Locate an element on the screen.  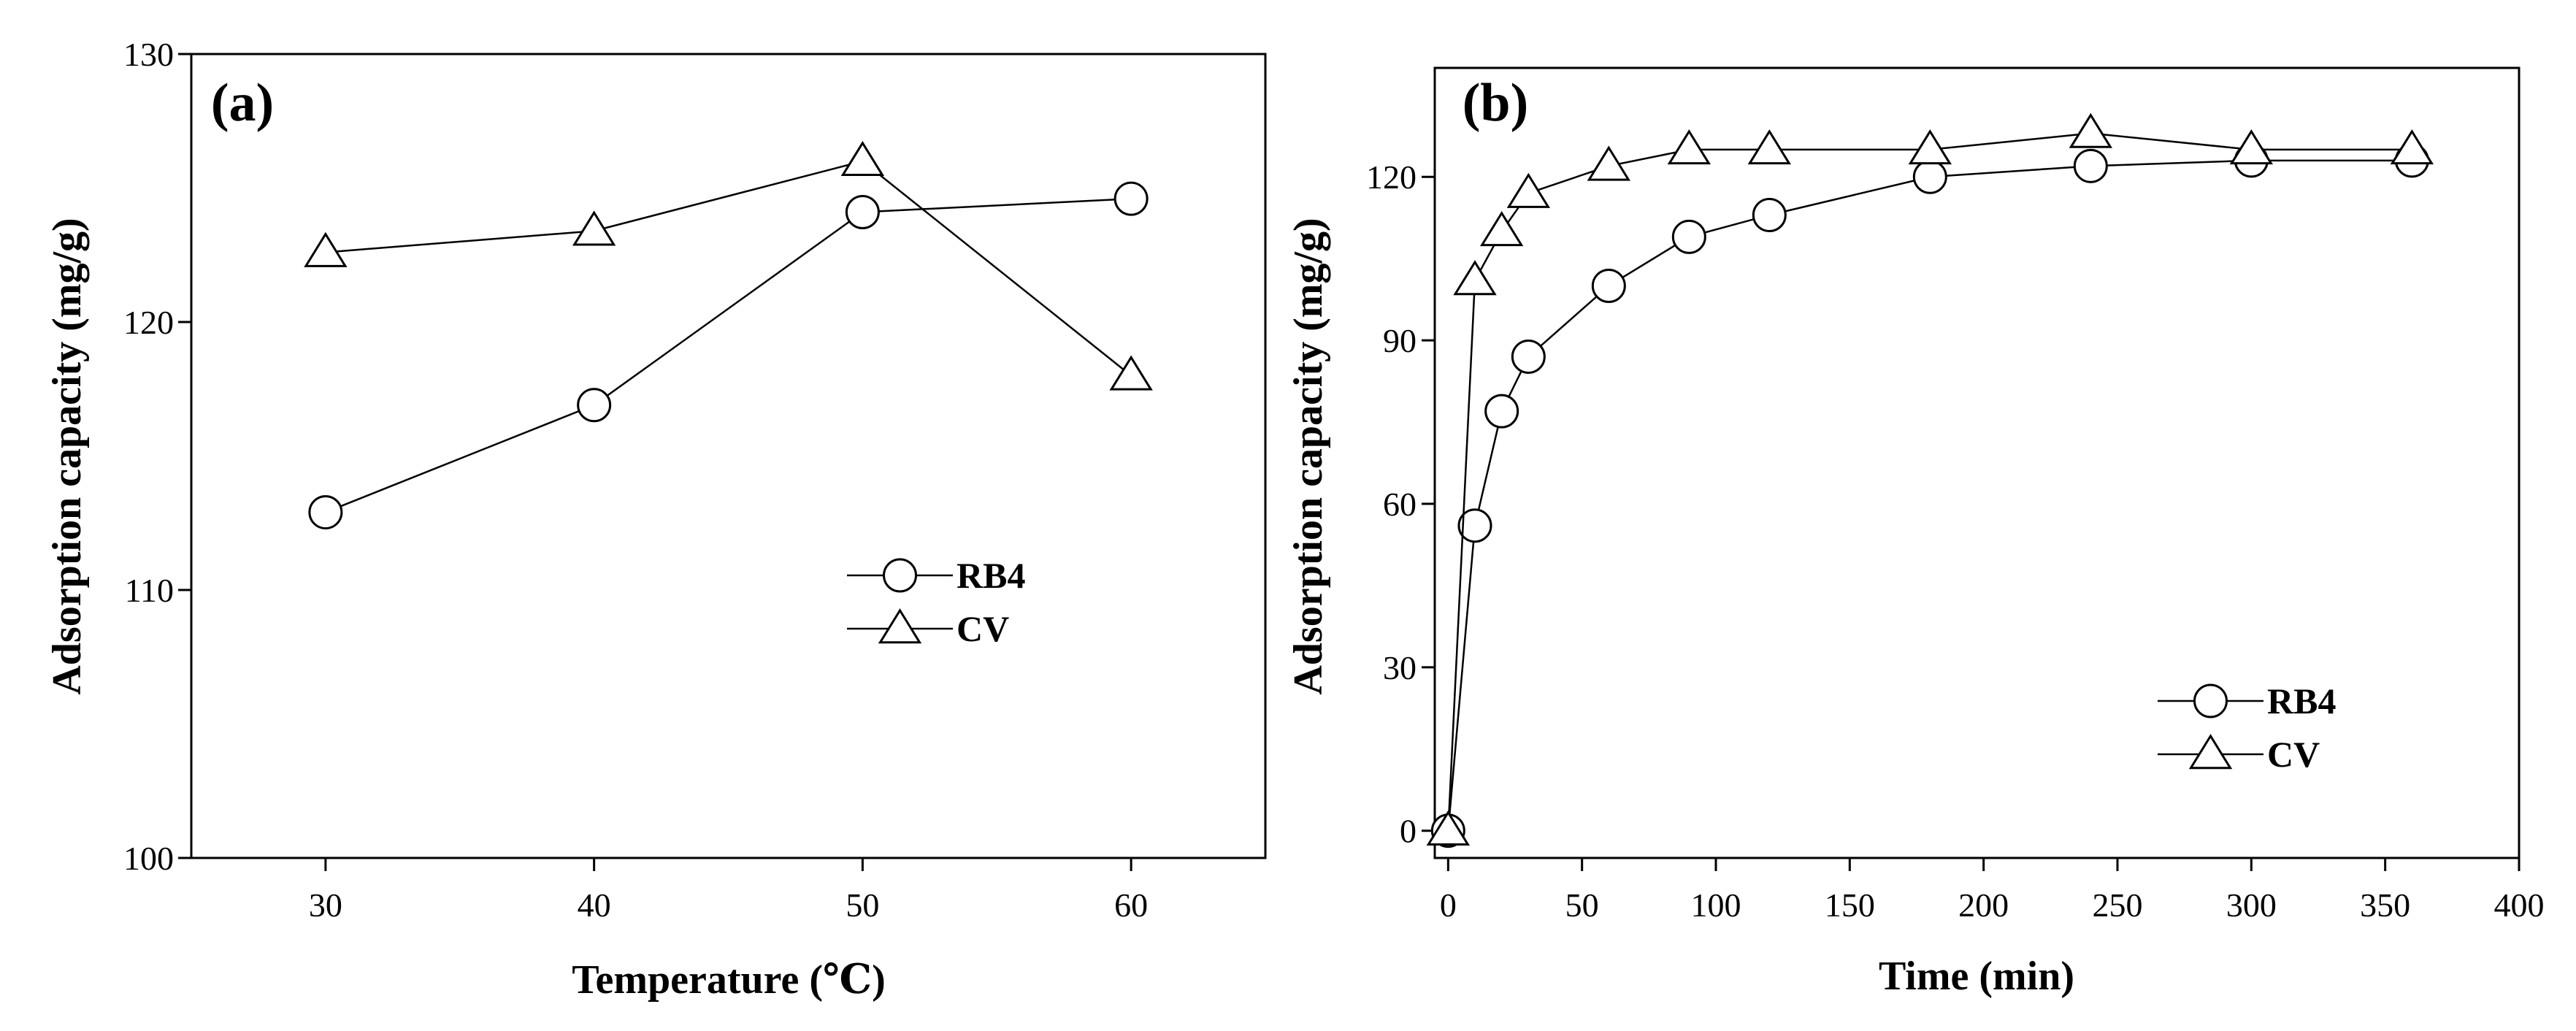
x-tick-label: 60 is located at coordinates (1131, 905).